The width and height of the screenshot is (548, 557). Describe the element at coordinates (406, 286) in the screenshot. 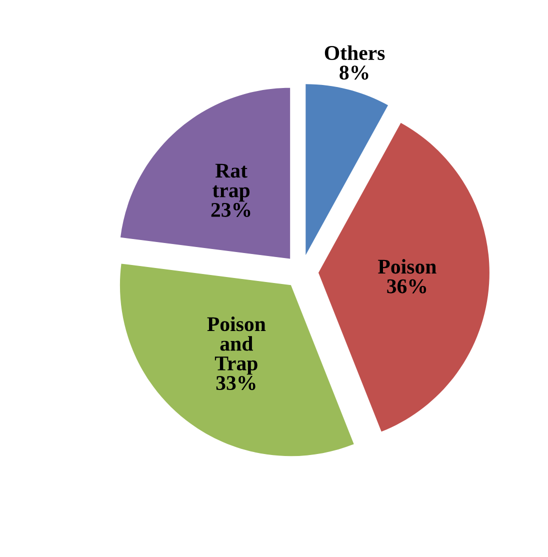

I see `data-label: 36%` at that location.